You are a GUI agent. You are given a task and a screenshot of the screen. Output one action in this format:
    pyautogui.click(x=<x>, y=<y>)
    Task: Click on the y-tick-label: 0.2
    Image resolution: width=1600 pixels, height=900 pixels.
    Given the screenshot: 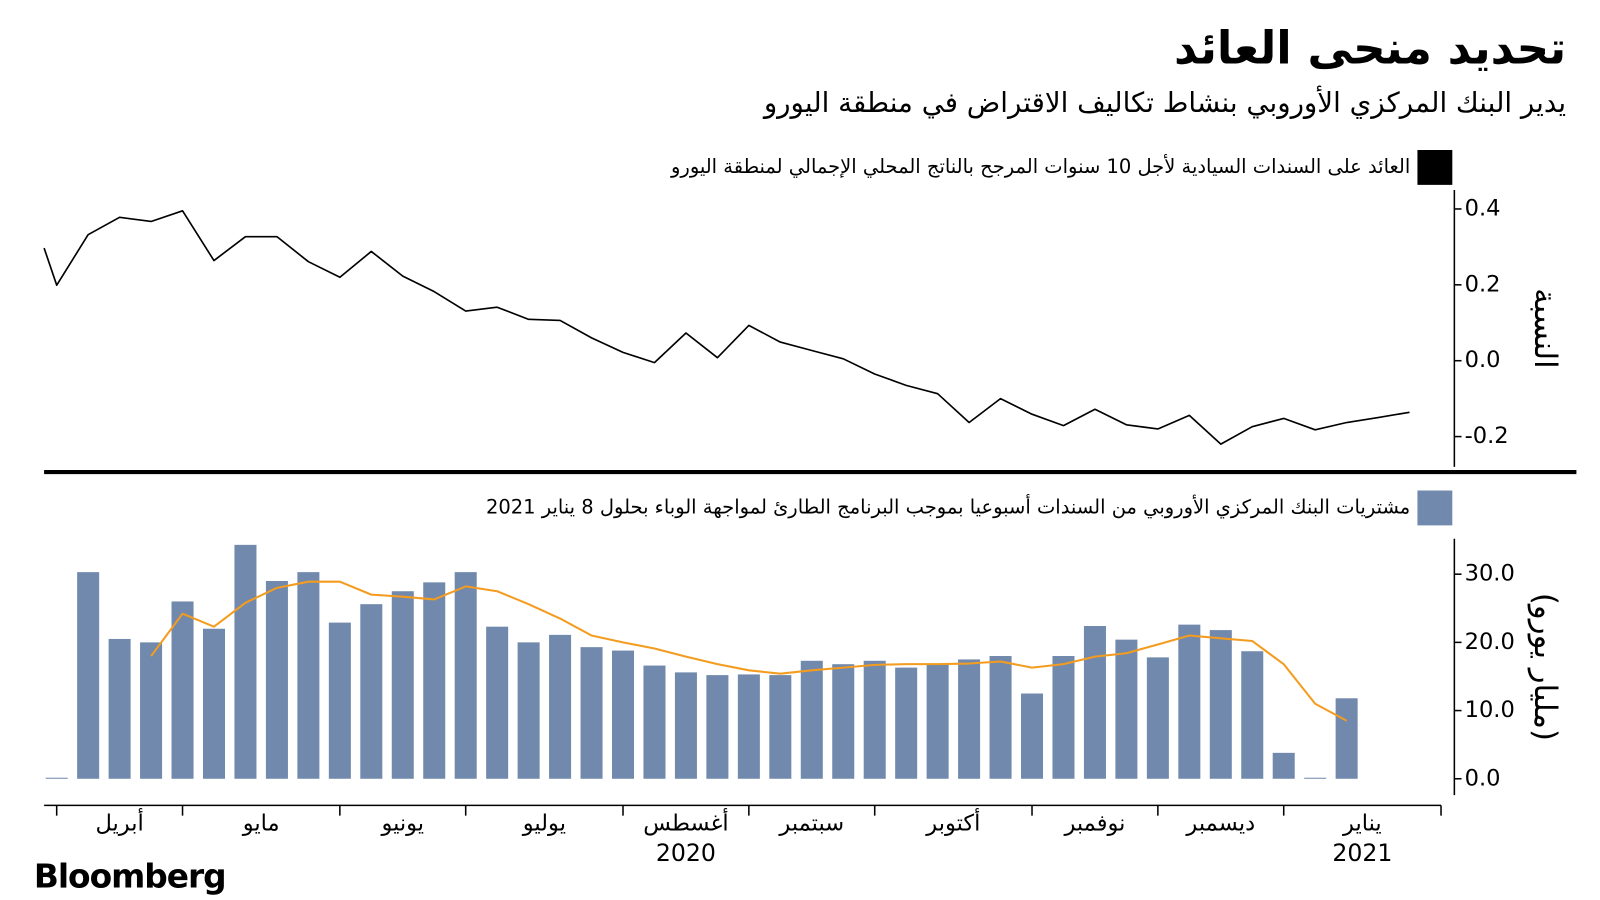 What is the action you would take?
    pyautogui.click(x=1483, y=284)
    